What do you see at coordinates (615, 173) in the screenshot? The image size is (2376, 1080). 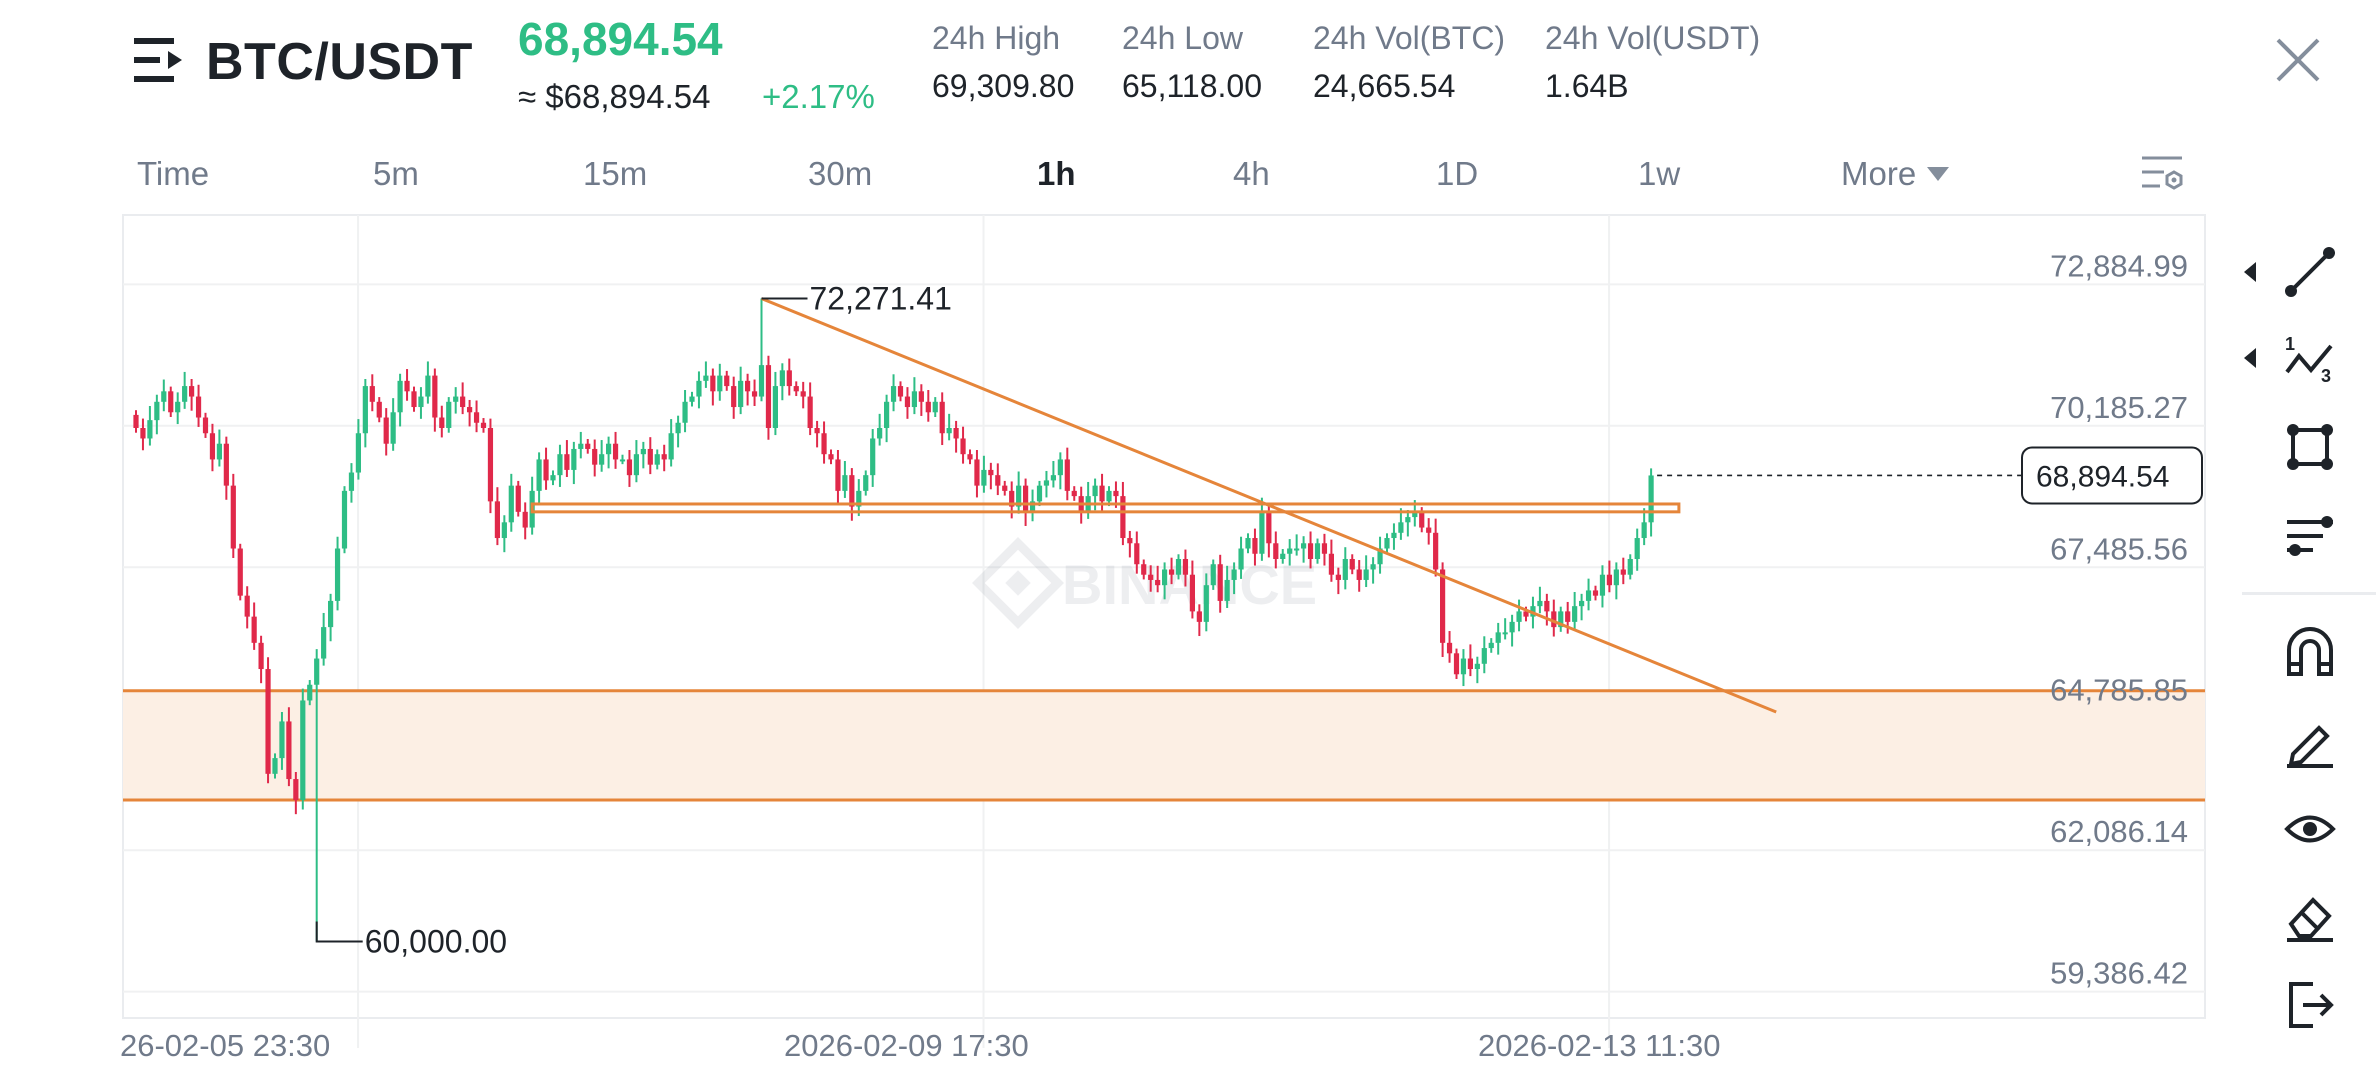 I see `tab-15m: 15m` at bounding box center [615, 173].